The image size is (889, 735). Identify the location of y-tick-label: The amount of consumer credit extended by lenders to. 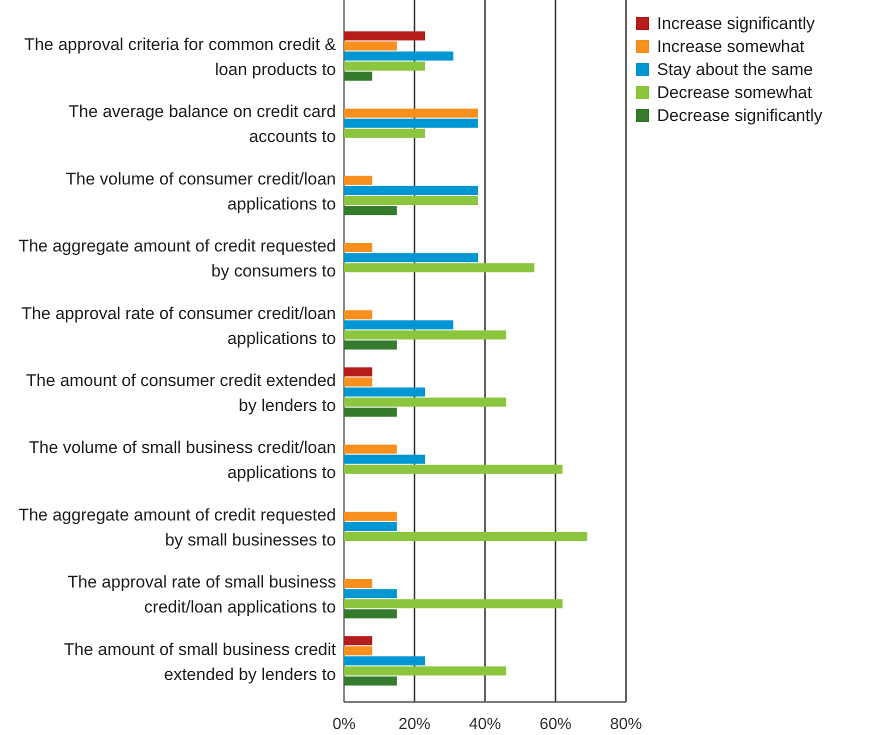
(181, 393).